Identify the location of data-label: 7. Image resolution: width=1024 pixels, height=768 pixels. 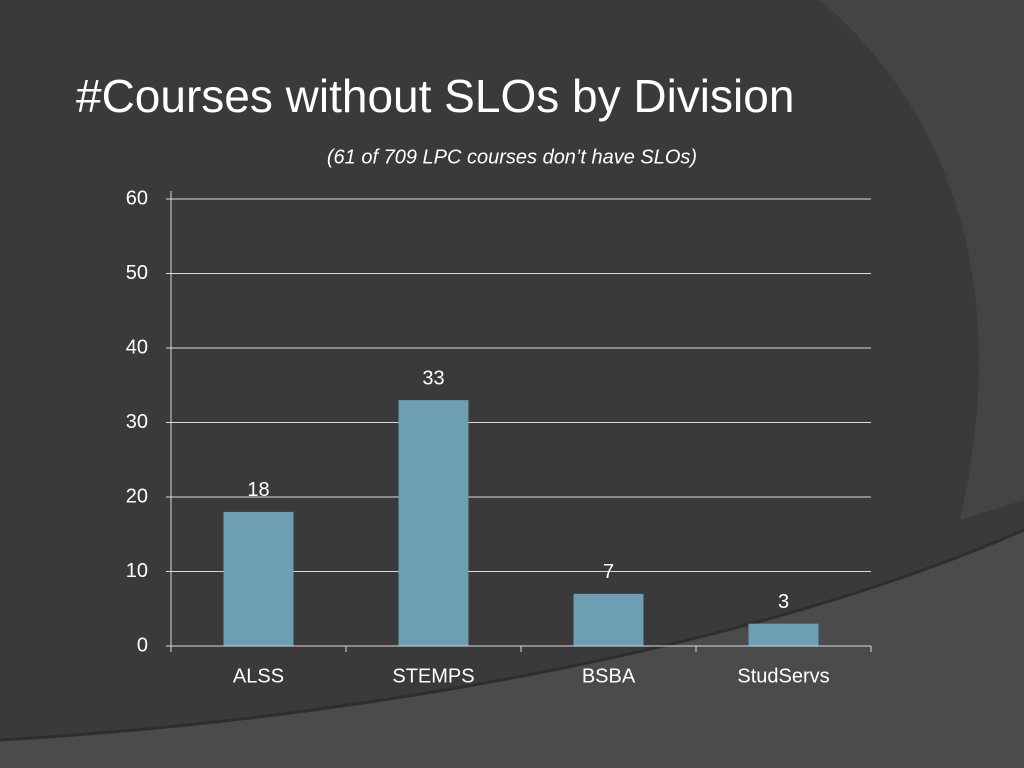
(608, 572).